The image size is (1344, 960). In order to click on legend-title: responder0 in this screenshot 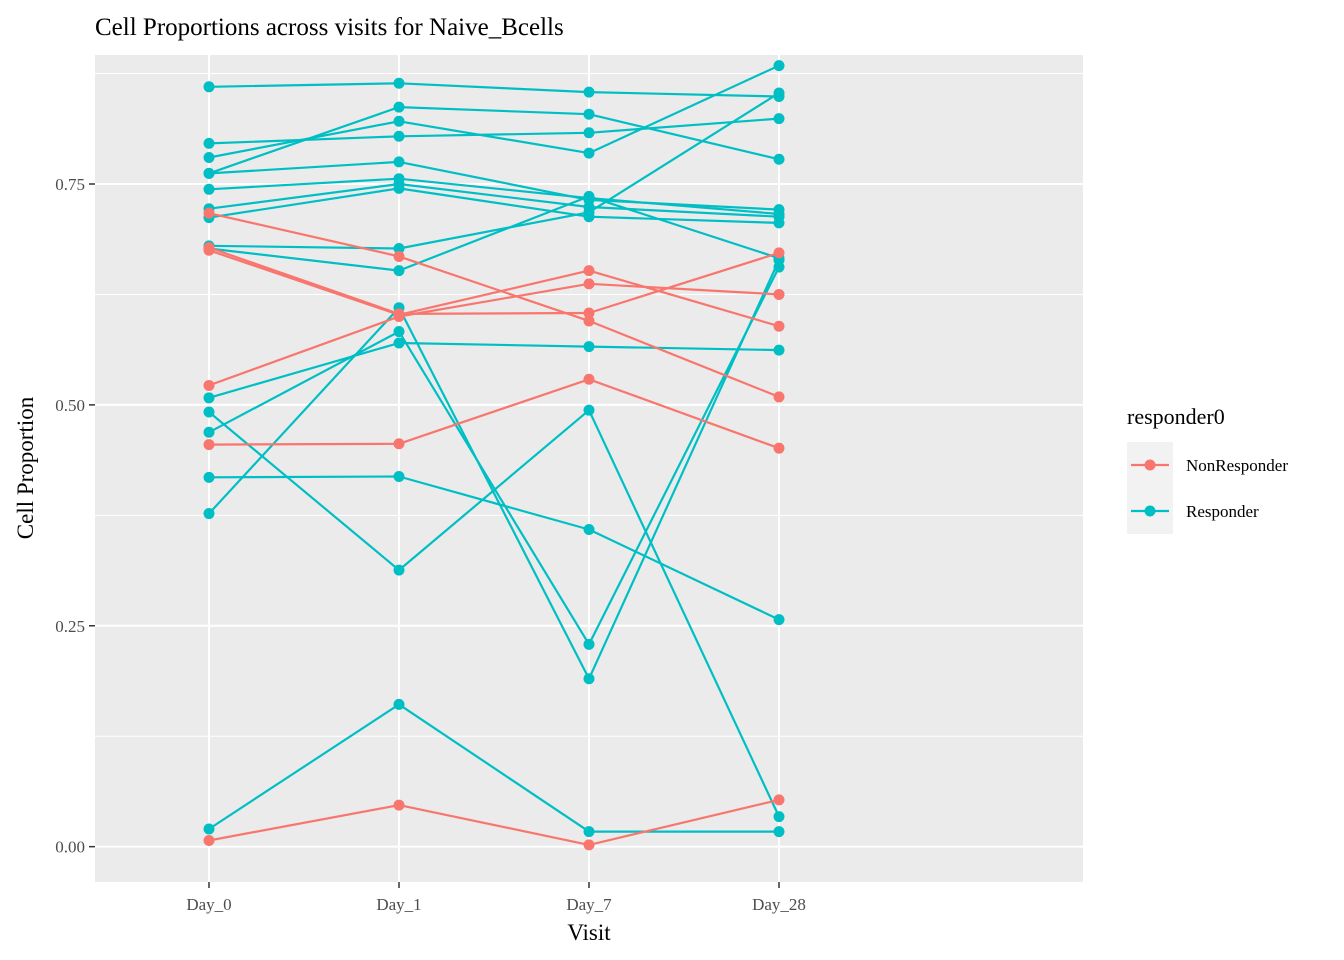, I will do `click(1176, 416)`.